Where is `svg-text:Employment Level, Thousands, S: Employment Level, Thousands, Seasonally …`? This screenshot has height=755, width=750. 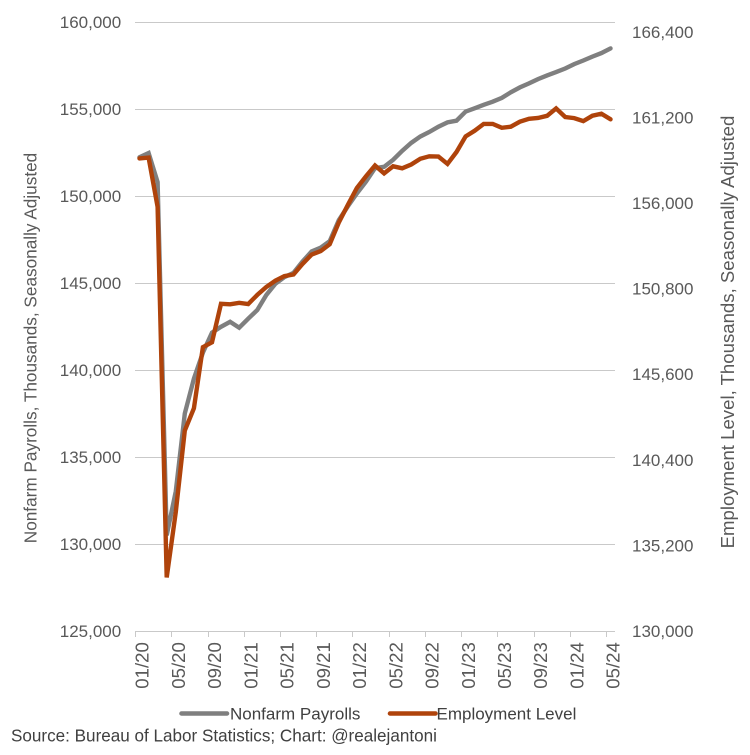
svg-text:Employment Level, Thousands, S: Employment Level, Thousands, Seasonally … is located at coordinates (727, 332).